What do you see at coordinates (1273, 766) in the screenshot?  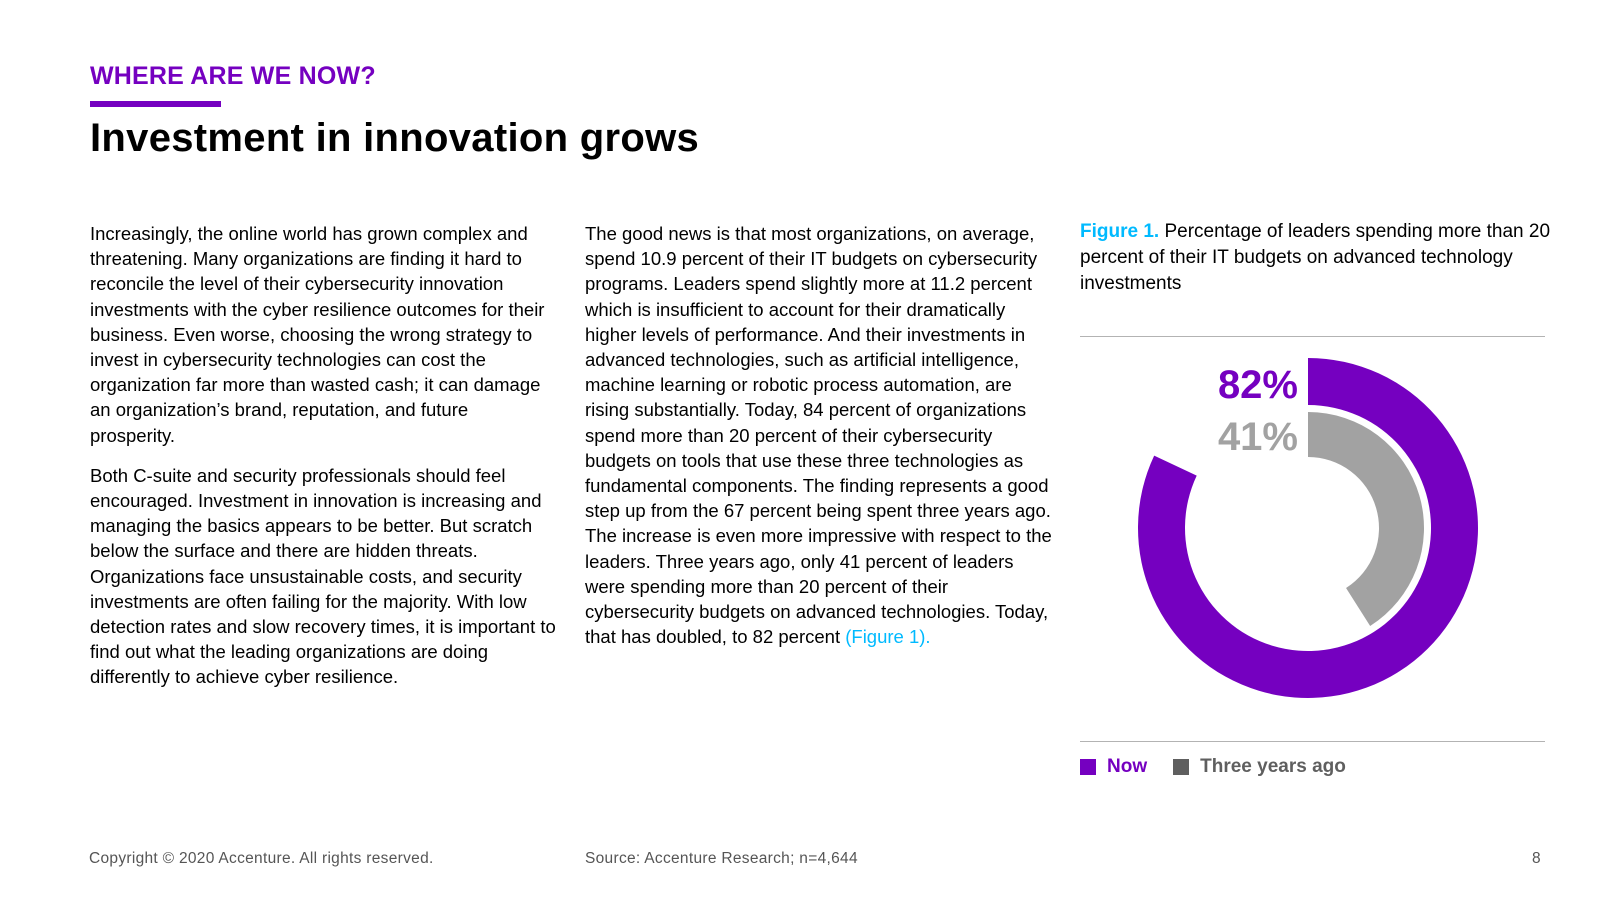 I see `legend-label-three-years-ago: Three years ago` at bounding box center [1273, 766].